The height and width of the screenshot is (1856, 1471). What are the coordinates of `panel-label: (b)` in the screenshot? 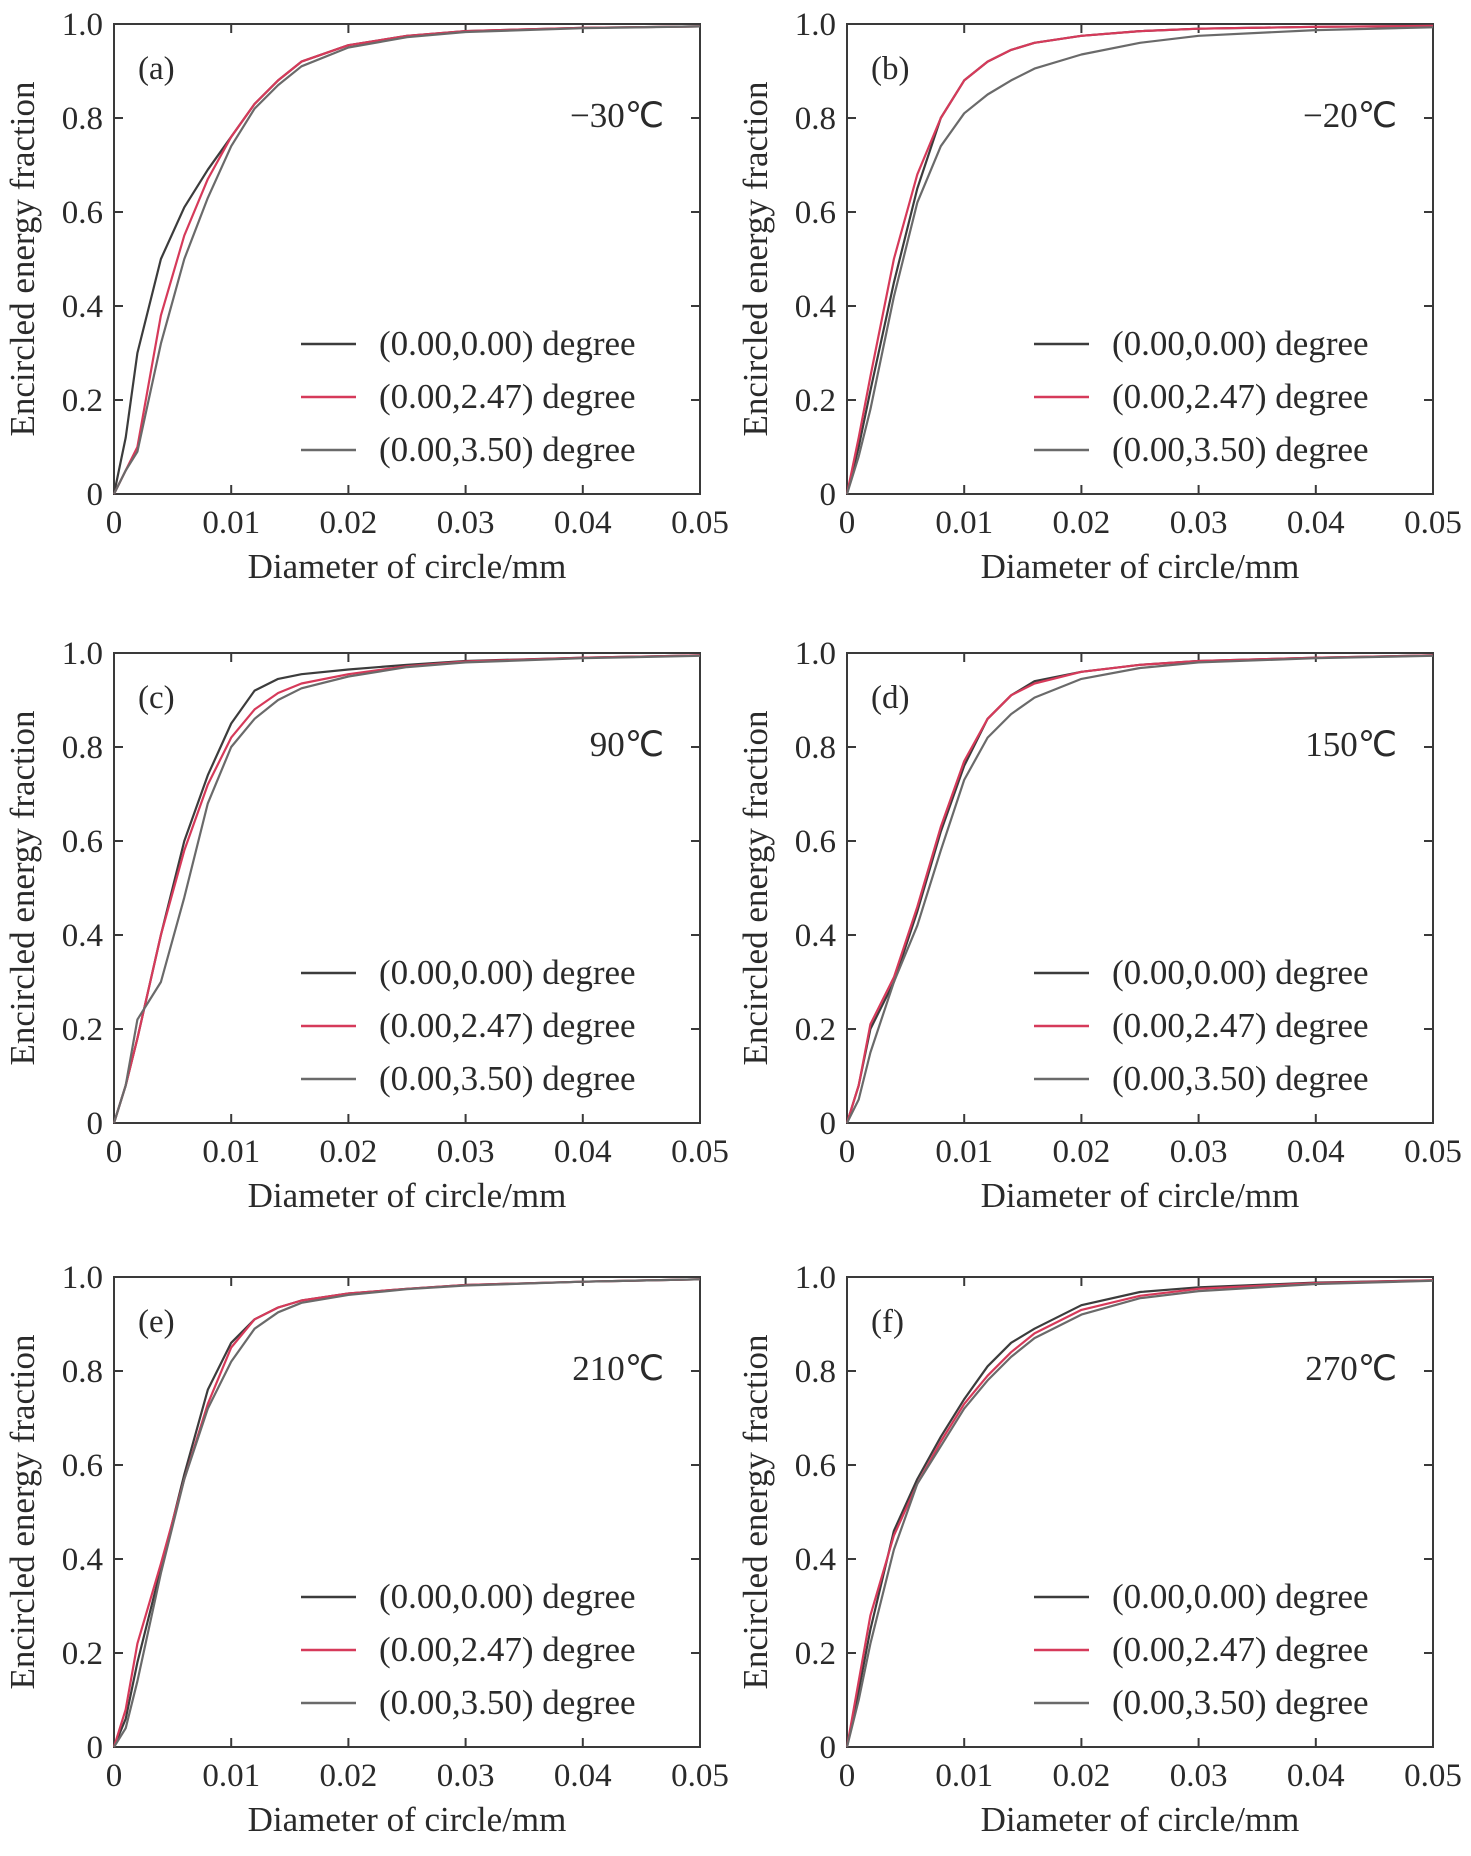 It's located at (890, 69).